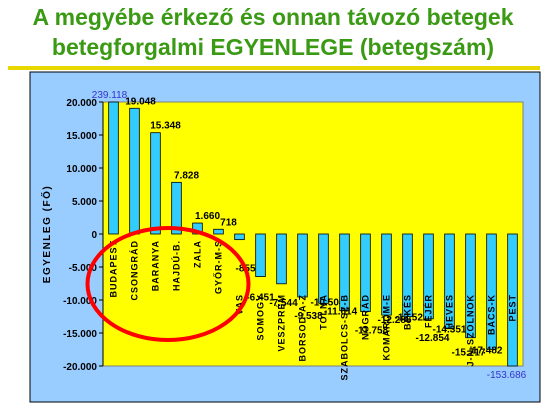 The height and width of the screenshot is (404, 546). I want to click on highlight-ellipse, so click(168, 284).